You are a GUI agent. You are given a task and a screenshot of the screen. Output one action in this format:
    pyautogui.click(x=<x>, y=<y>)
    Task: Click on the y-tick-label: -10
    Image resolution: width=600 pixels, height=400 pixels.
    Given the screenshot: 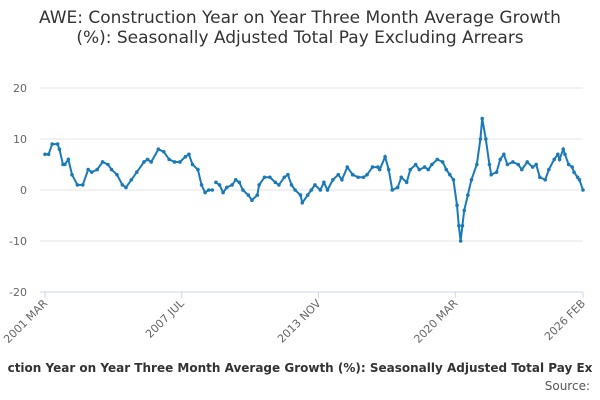 What is the action you would take?
    pyautogui.click(x=18, y=241)
    